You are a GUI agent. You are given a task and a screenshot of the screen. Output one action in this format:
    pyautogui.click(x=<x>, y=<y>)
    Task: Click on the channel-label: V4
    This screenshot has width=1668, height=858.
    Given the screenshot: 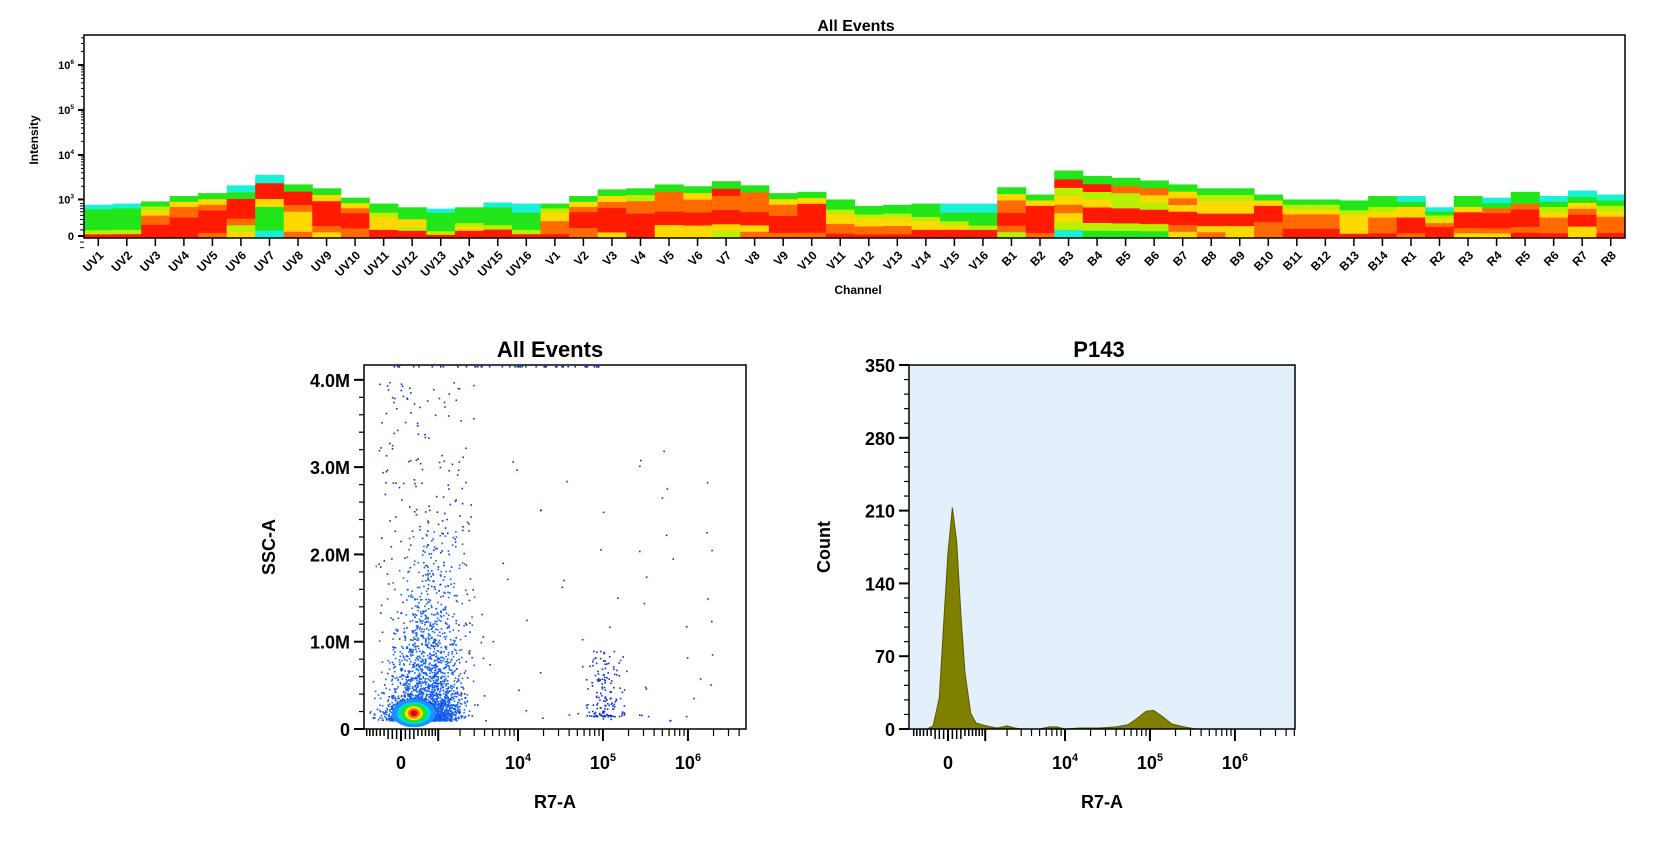 What is the action you would take?
    pyautogui.click(x=638, y=258)
    